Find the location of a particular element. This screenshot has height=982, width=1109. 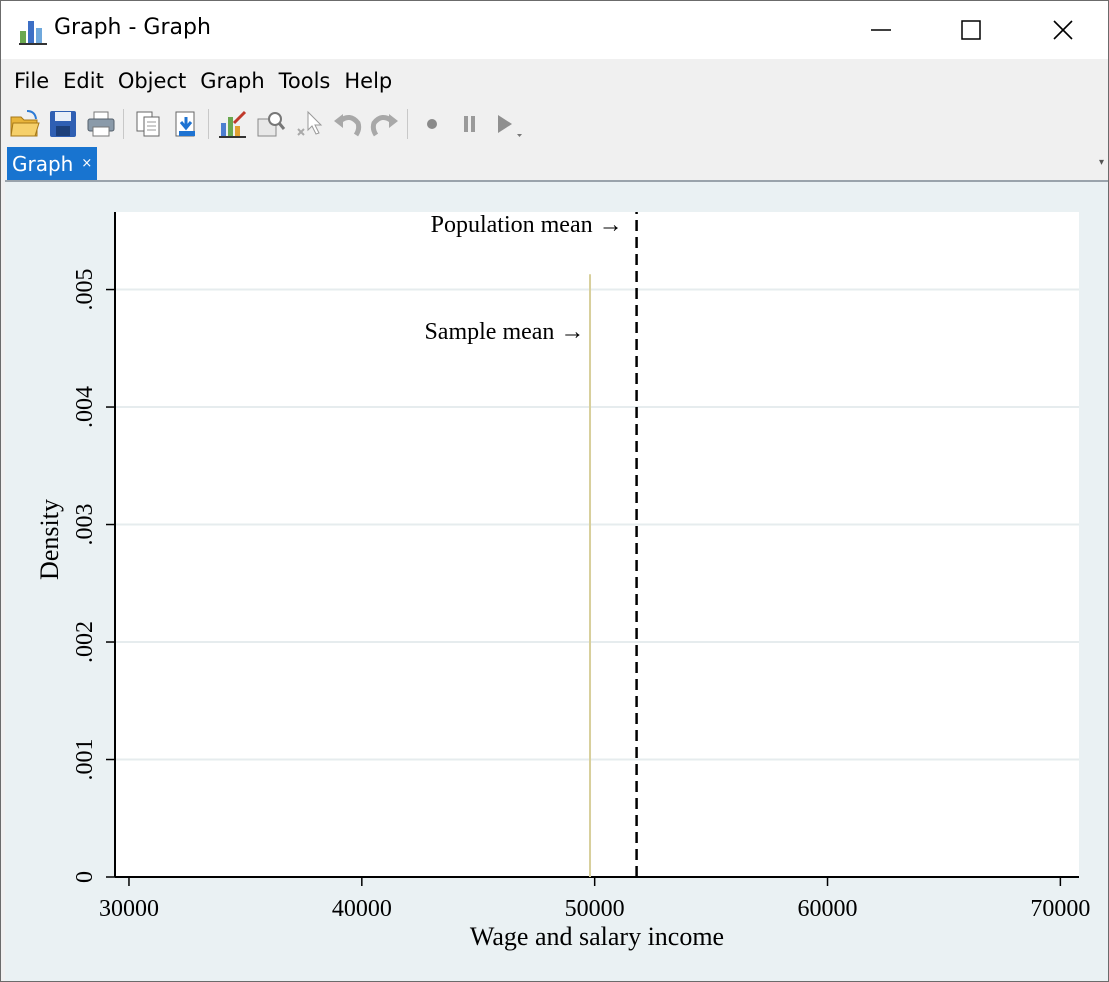

title-bar: Graph - Graph is located at coordinates (554, 30).